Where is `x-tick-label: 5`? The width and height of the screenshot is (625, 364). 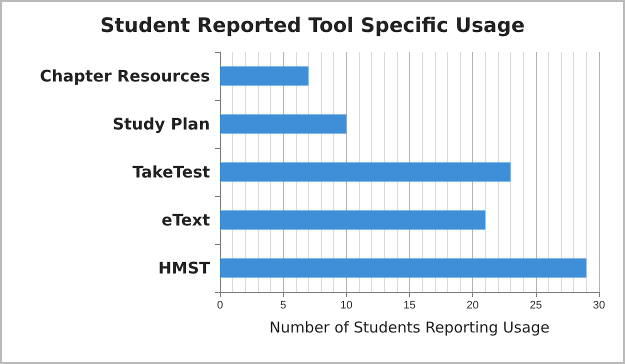 x-tick-label: 5 is located at coordinates (283, 306).